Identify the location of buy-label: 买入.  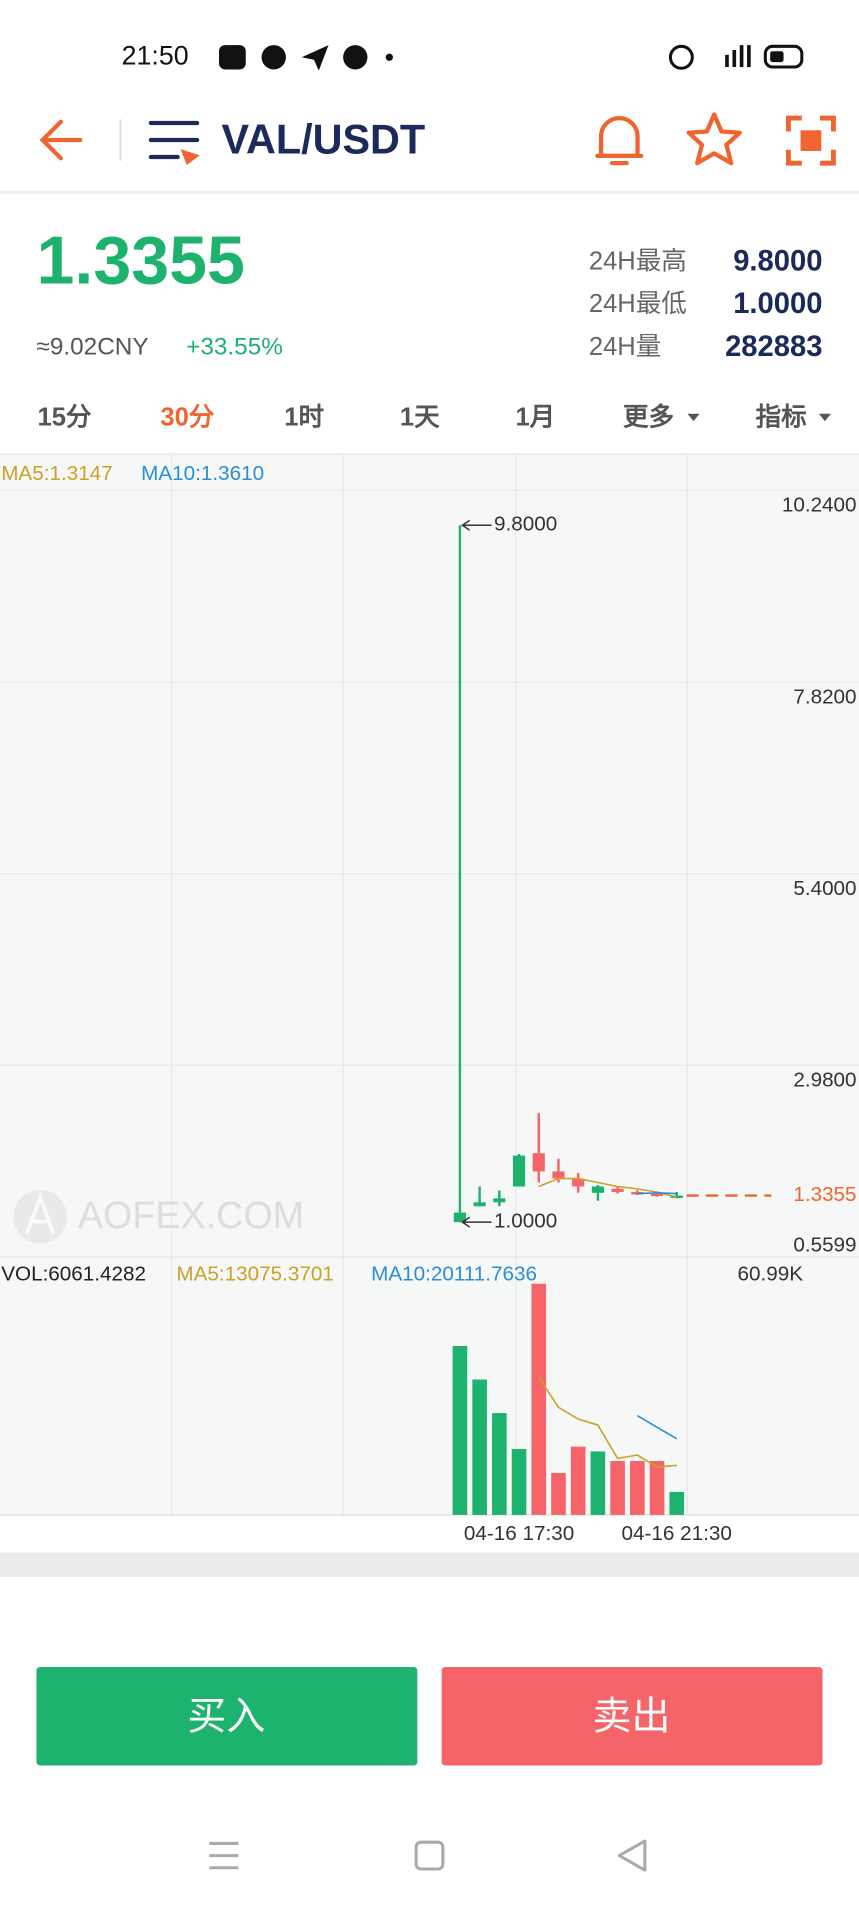
(226, 1717).